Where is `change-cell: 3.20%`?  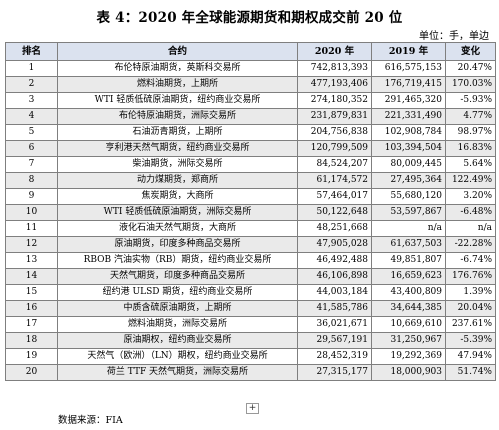 change-cell: 3.20% is located at coordinates (470, 196).